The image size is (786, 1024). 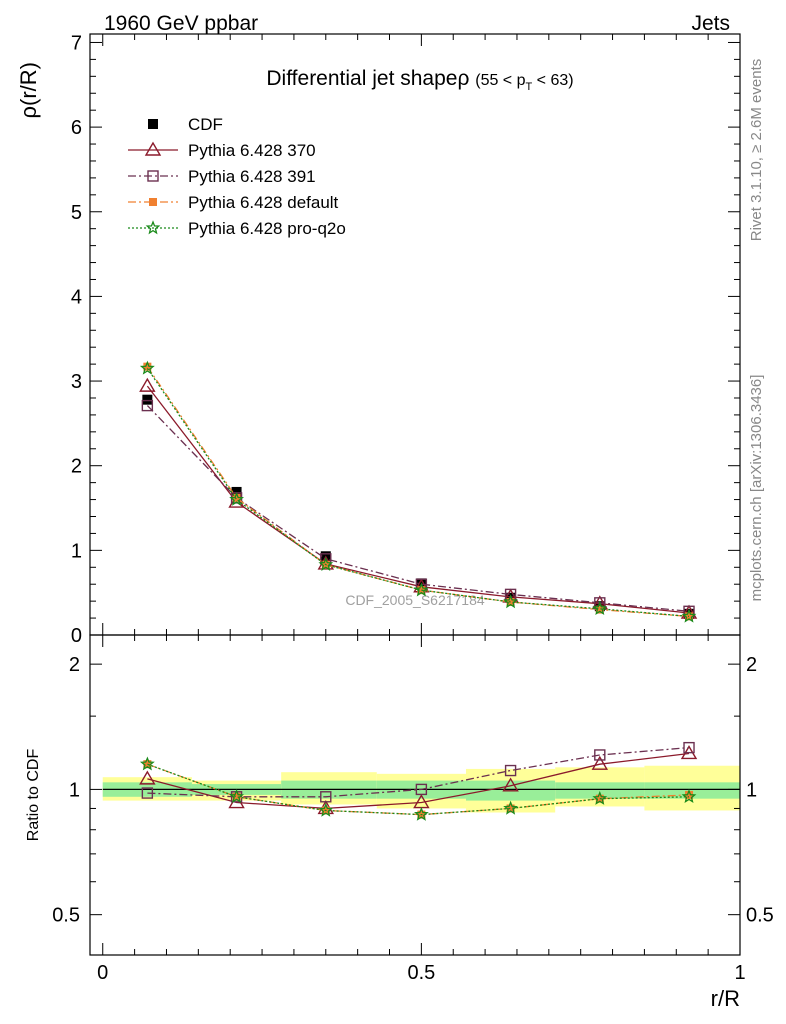 I want to click on y-tick-label: 6, so click(x=76, y=128).